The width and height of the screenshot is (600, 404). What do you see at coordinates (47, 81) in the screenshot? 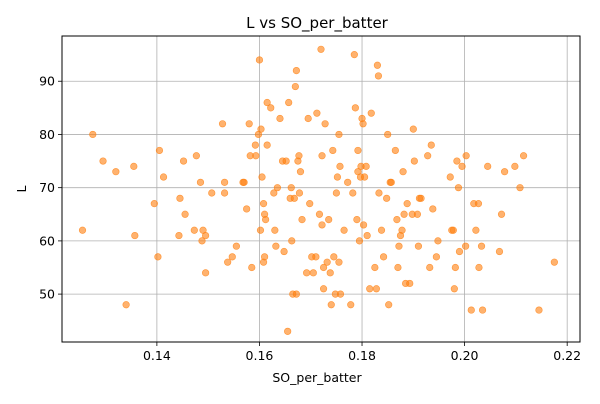
I see `y-tick-label: 90` at bounding box center [47, 81].